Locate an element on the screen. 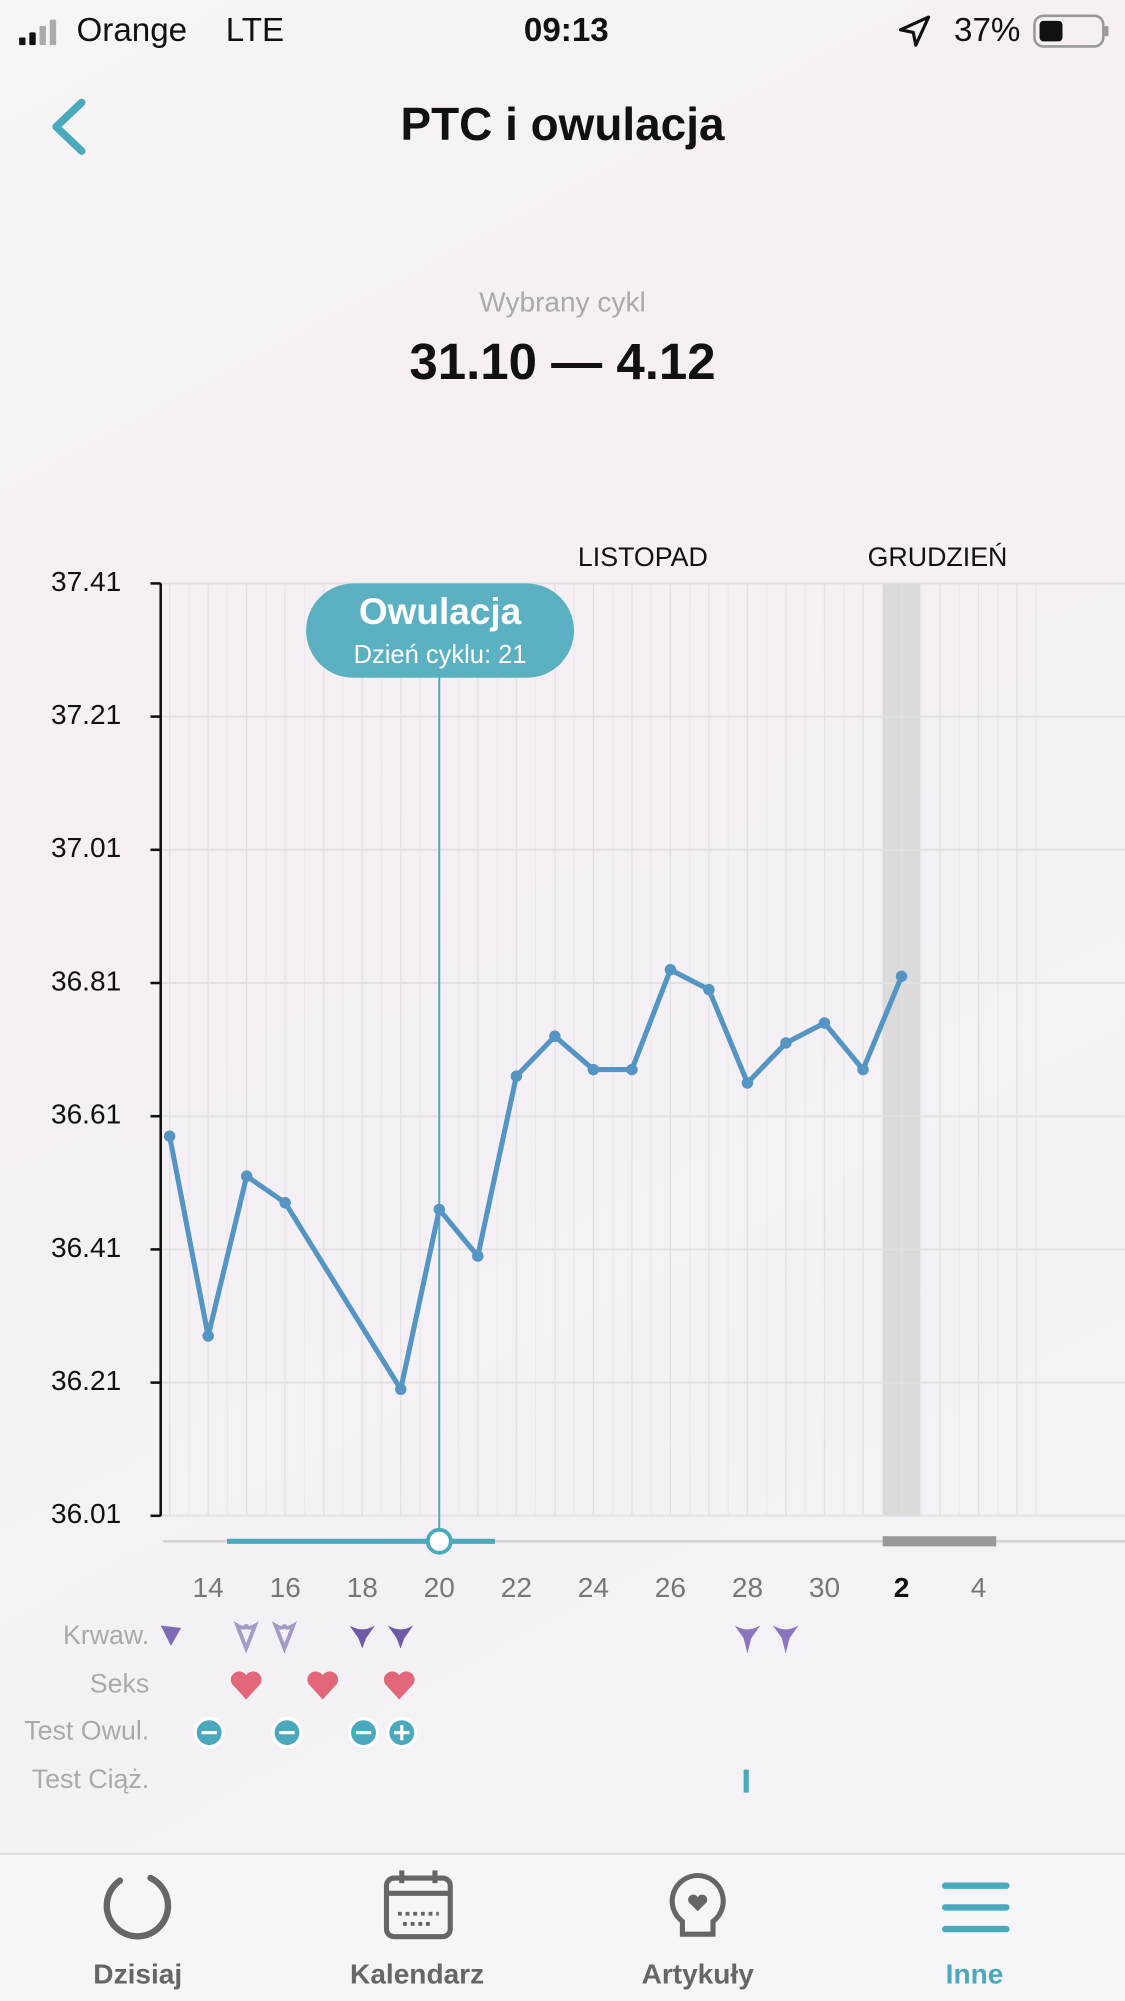  test-icons is located at coordinates (305, 1733).